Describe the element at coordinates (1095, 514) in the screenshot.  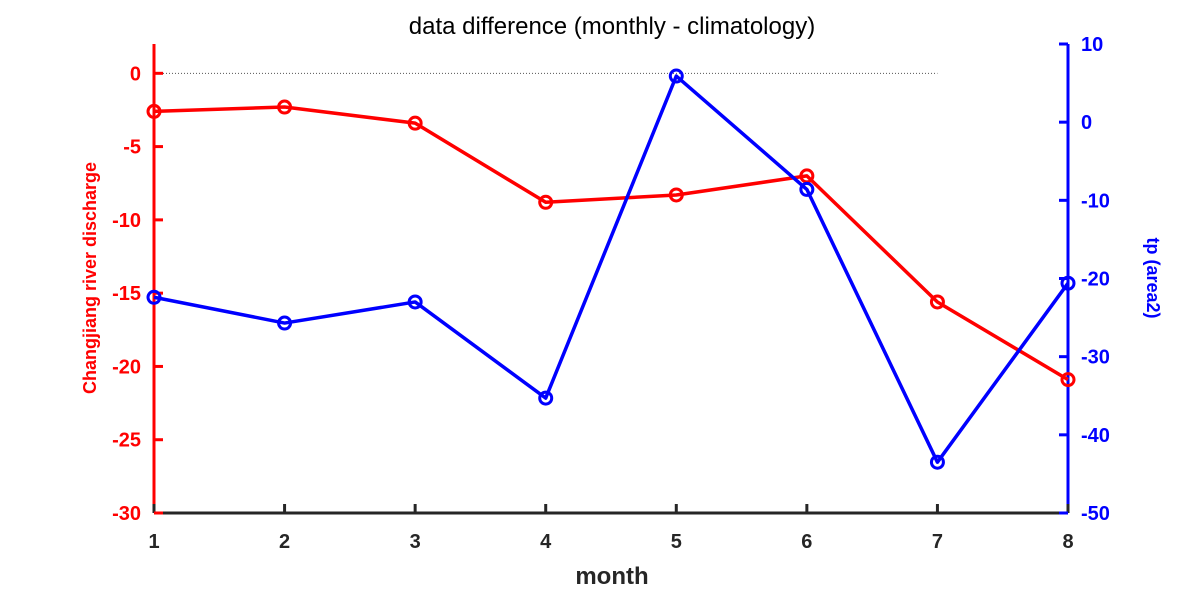
I see `right-y-tick-label: -50` at that location.